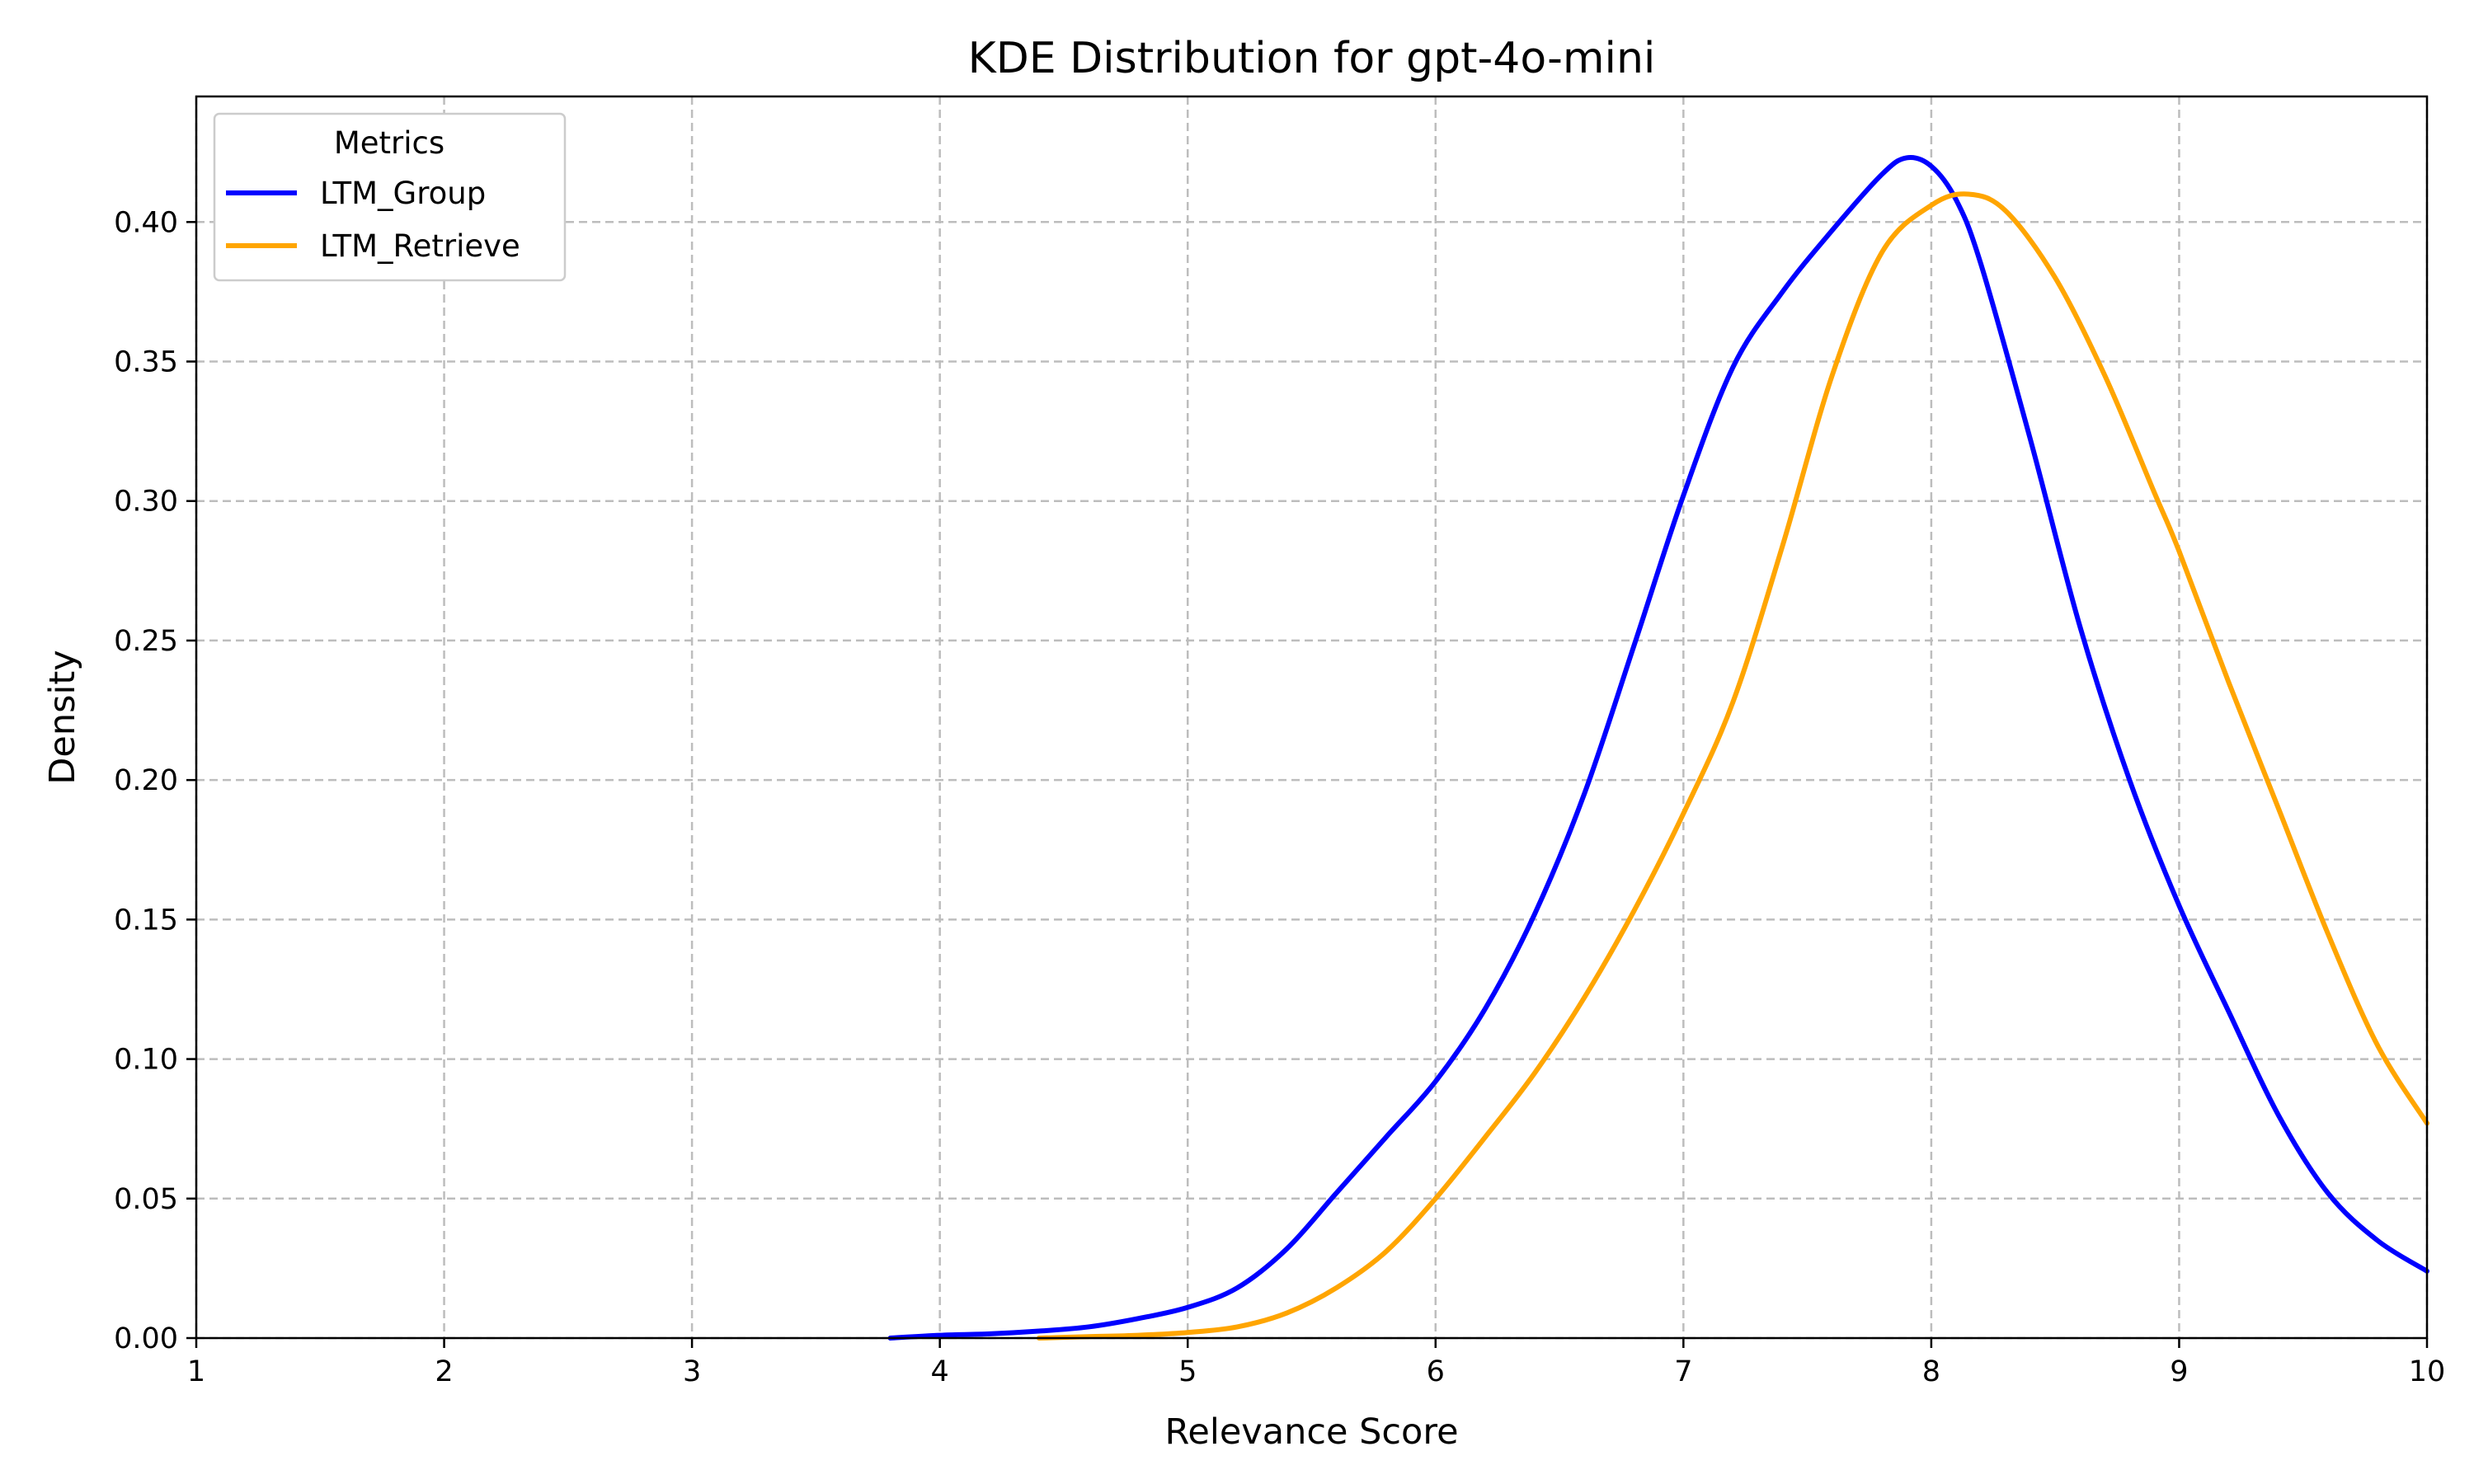  Describe the element at coordinates (940, 1371) in the screenshot. I see `x-tick-label: 4` at that location.